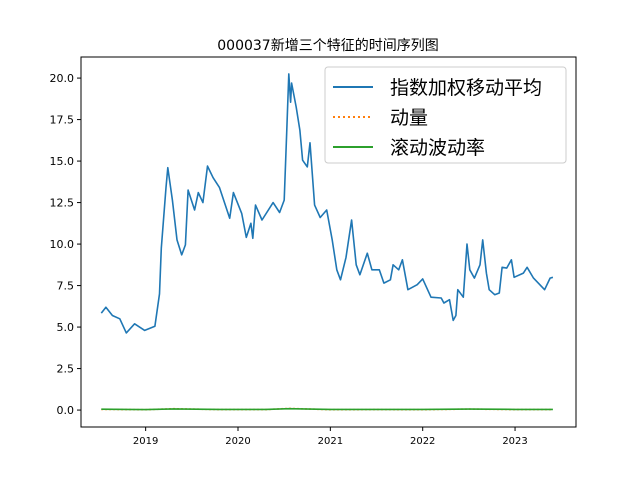 The height and width of the screenshot is (484, 640). What do you see at coordinates (62, 203) in the screenshot?
I see `y-tick-label: 12.5` at bounding box center [62, 203].